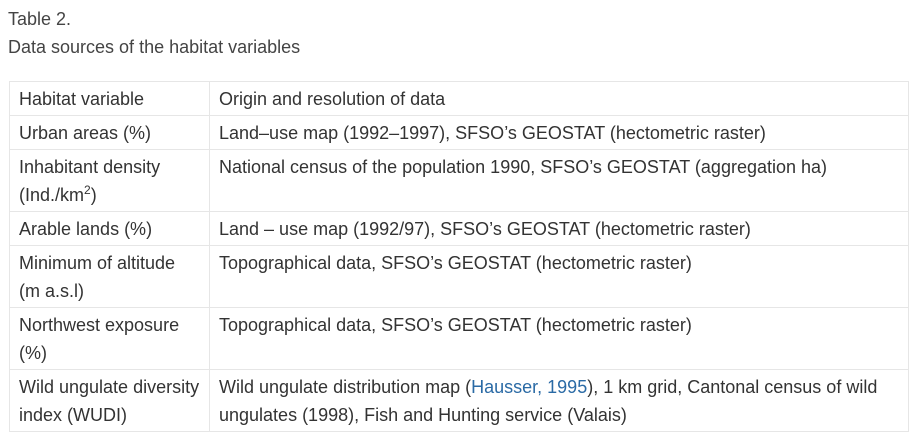  Describe the element at coordinates (529, 387) in the screenshot. I see `citation-link-hausser-1995: Hausser, 1995` at that location.